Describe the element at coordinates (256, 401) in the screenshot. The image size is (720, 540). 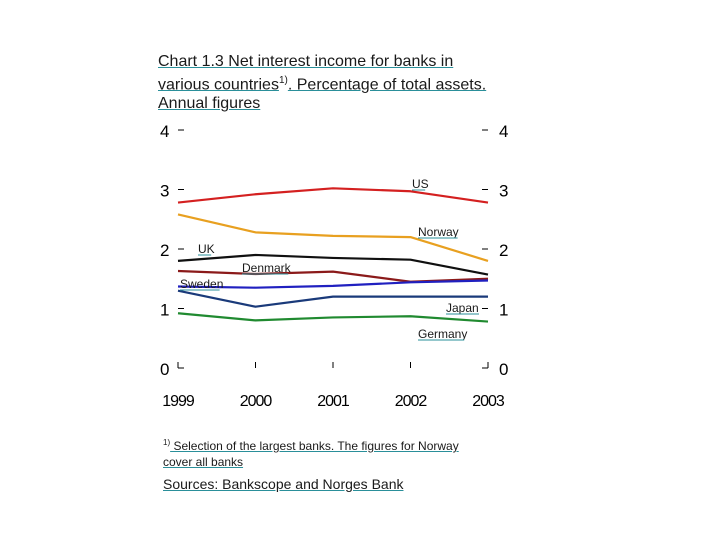
I see `x-tick-label: 2000` at that location.